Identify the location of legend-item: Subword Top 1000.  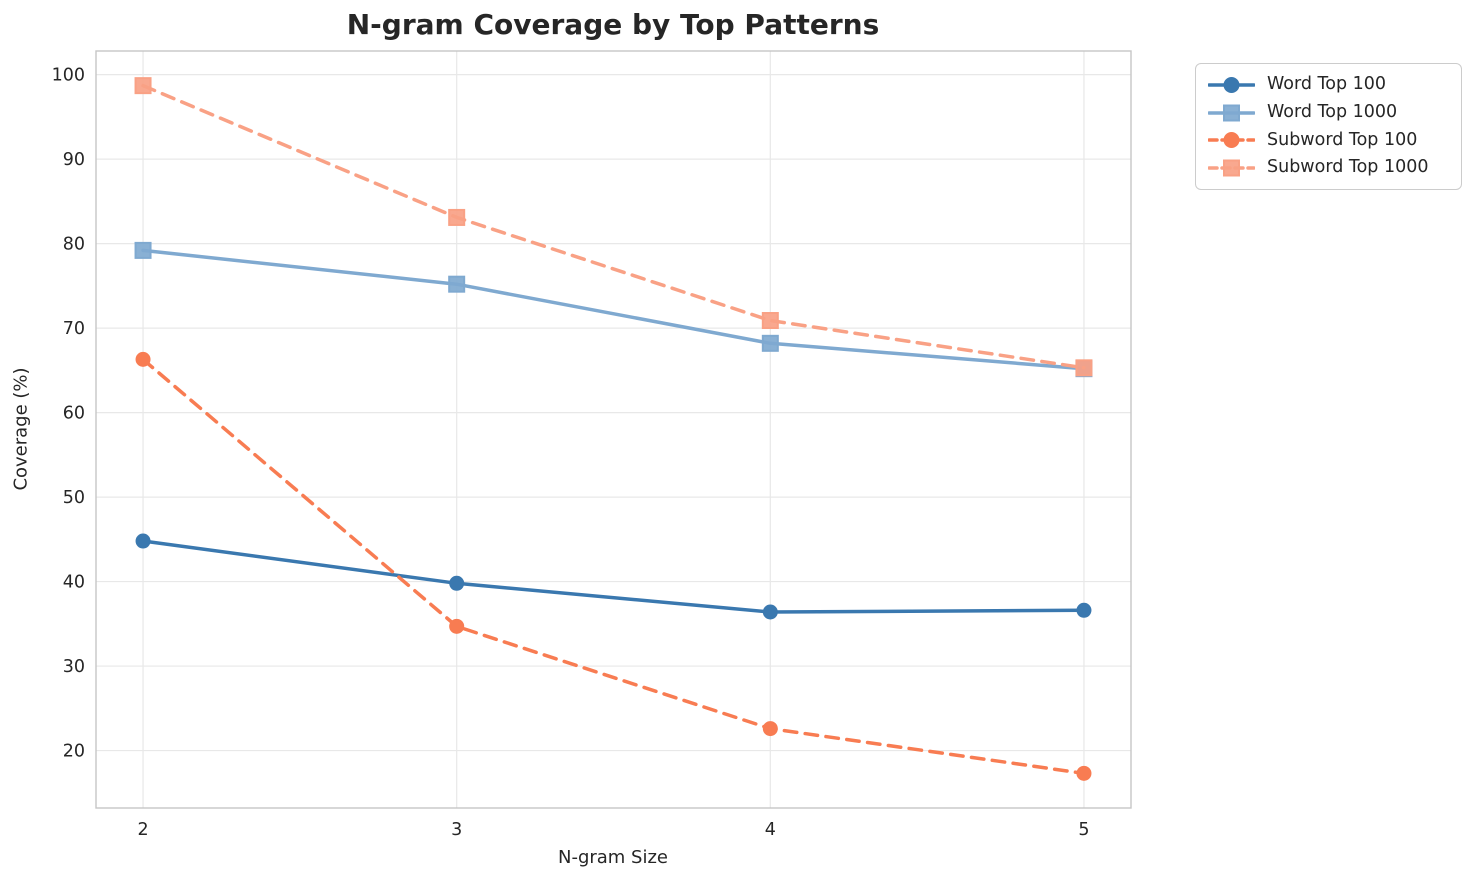
(1328, 168).